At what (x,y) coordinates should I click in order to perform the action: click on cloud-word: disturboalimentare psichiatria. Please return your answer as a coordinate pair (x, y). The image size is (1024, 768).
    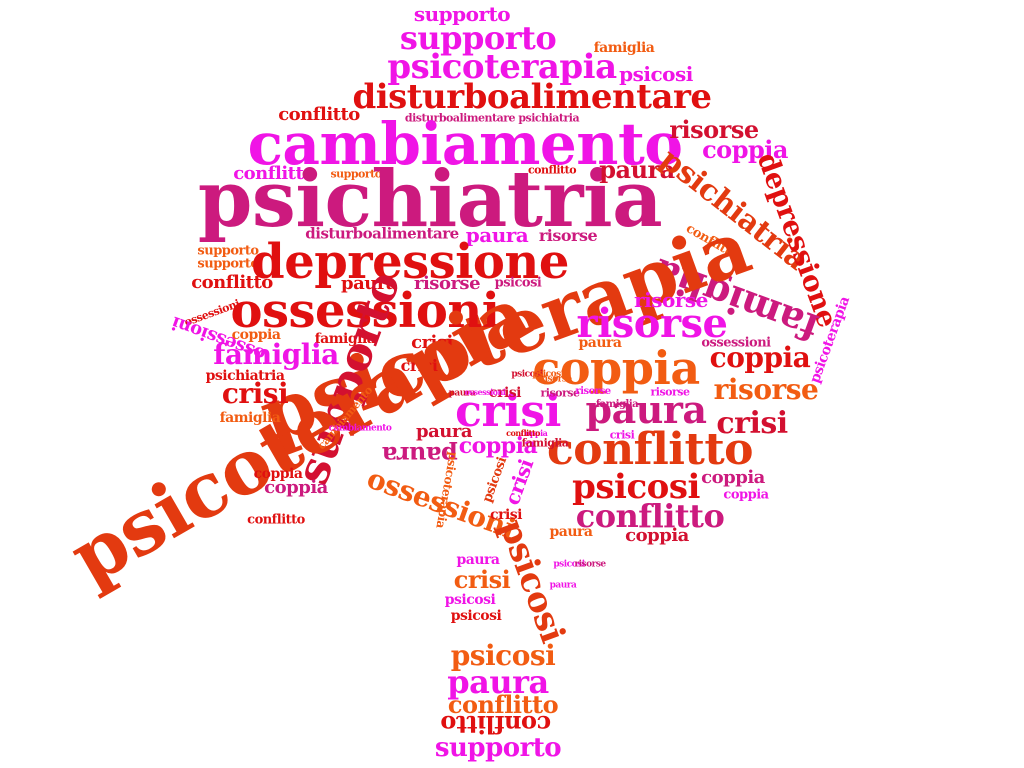
    Looking at the image, I should click on (492, 118).